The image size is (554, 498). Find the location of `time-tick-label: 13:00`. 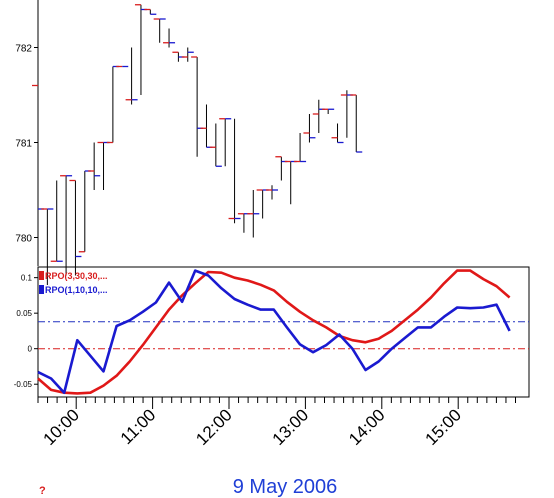

time-tick-label: 13:00 is located at coordinates (291, 427).